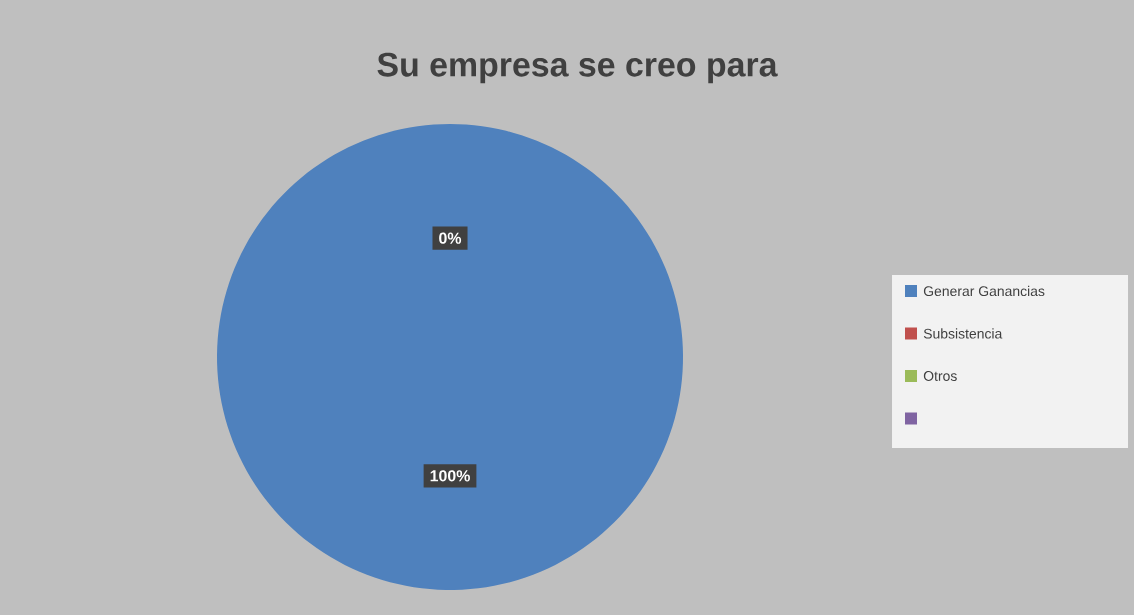  Describe the element at coordinates (984, 291) in the screenshot. I see `legend-label: Generar Ganancias` at that location.